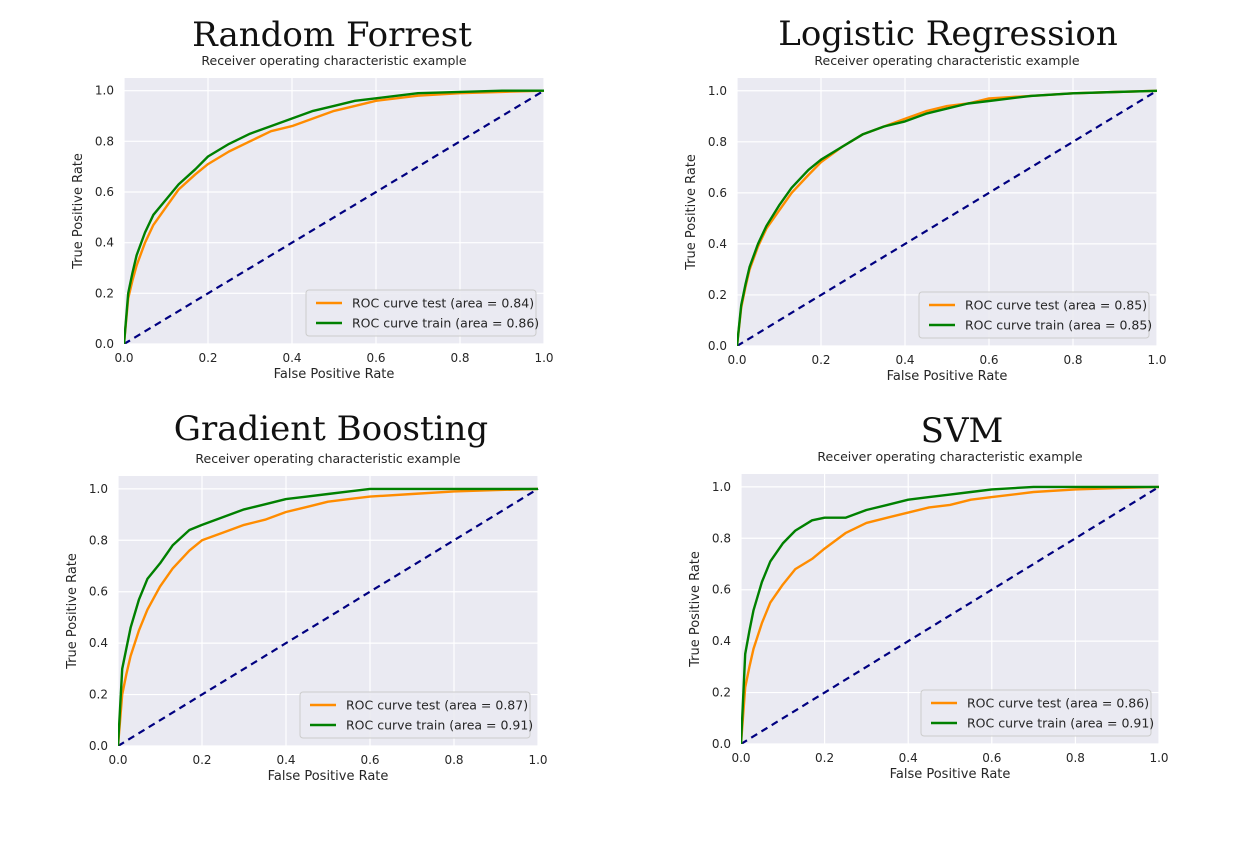  I want to click on panel-heading: SVM, so click(962, 431).